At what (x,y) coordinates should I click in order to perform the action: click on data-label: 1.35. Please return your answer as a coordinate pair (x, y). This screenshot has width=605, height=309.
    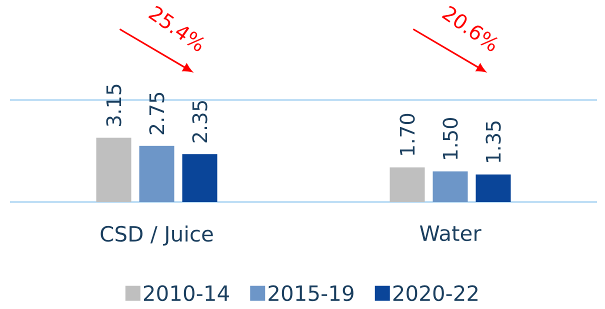
    Looking at the image, I should click on (493, 141).